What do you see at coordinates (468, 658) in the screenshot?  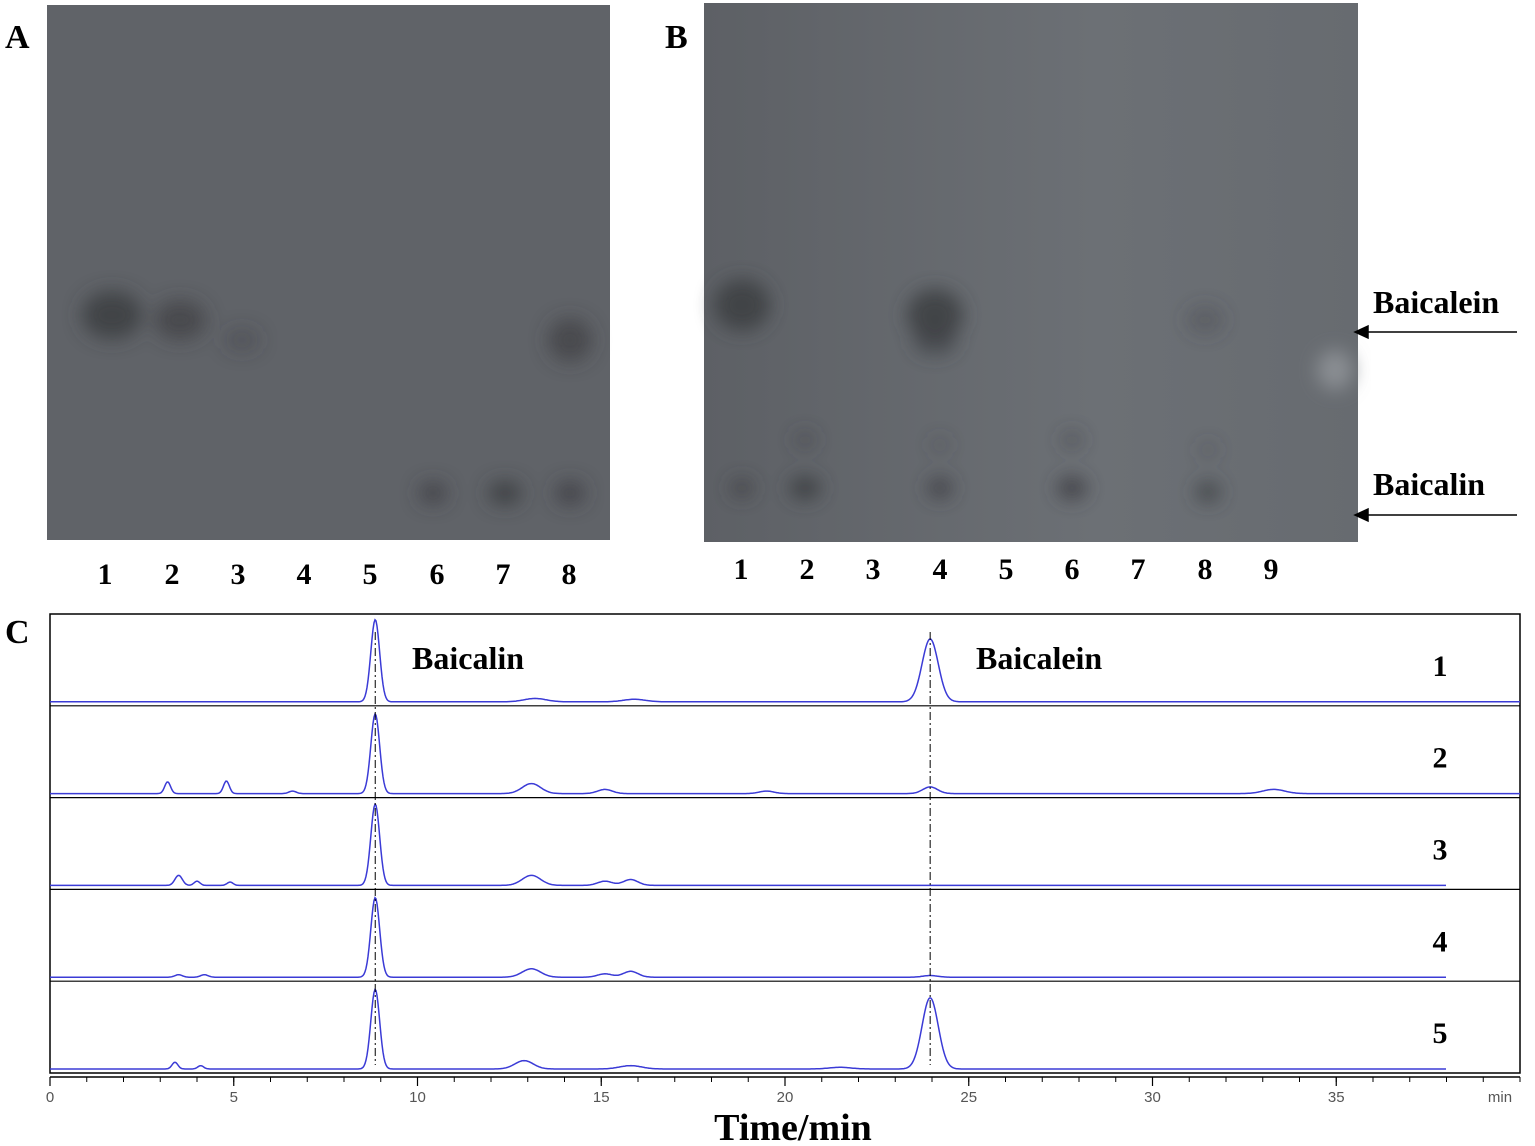 I see `peak-label: Baicalin` at bounding box center [468, 658].